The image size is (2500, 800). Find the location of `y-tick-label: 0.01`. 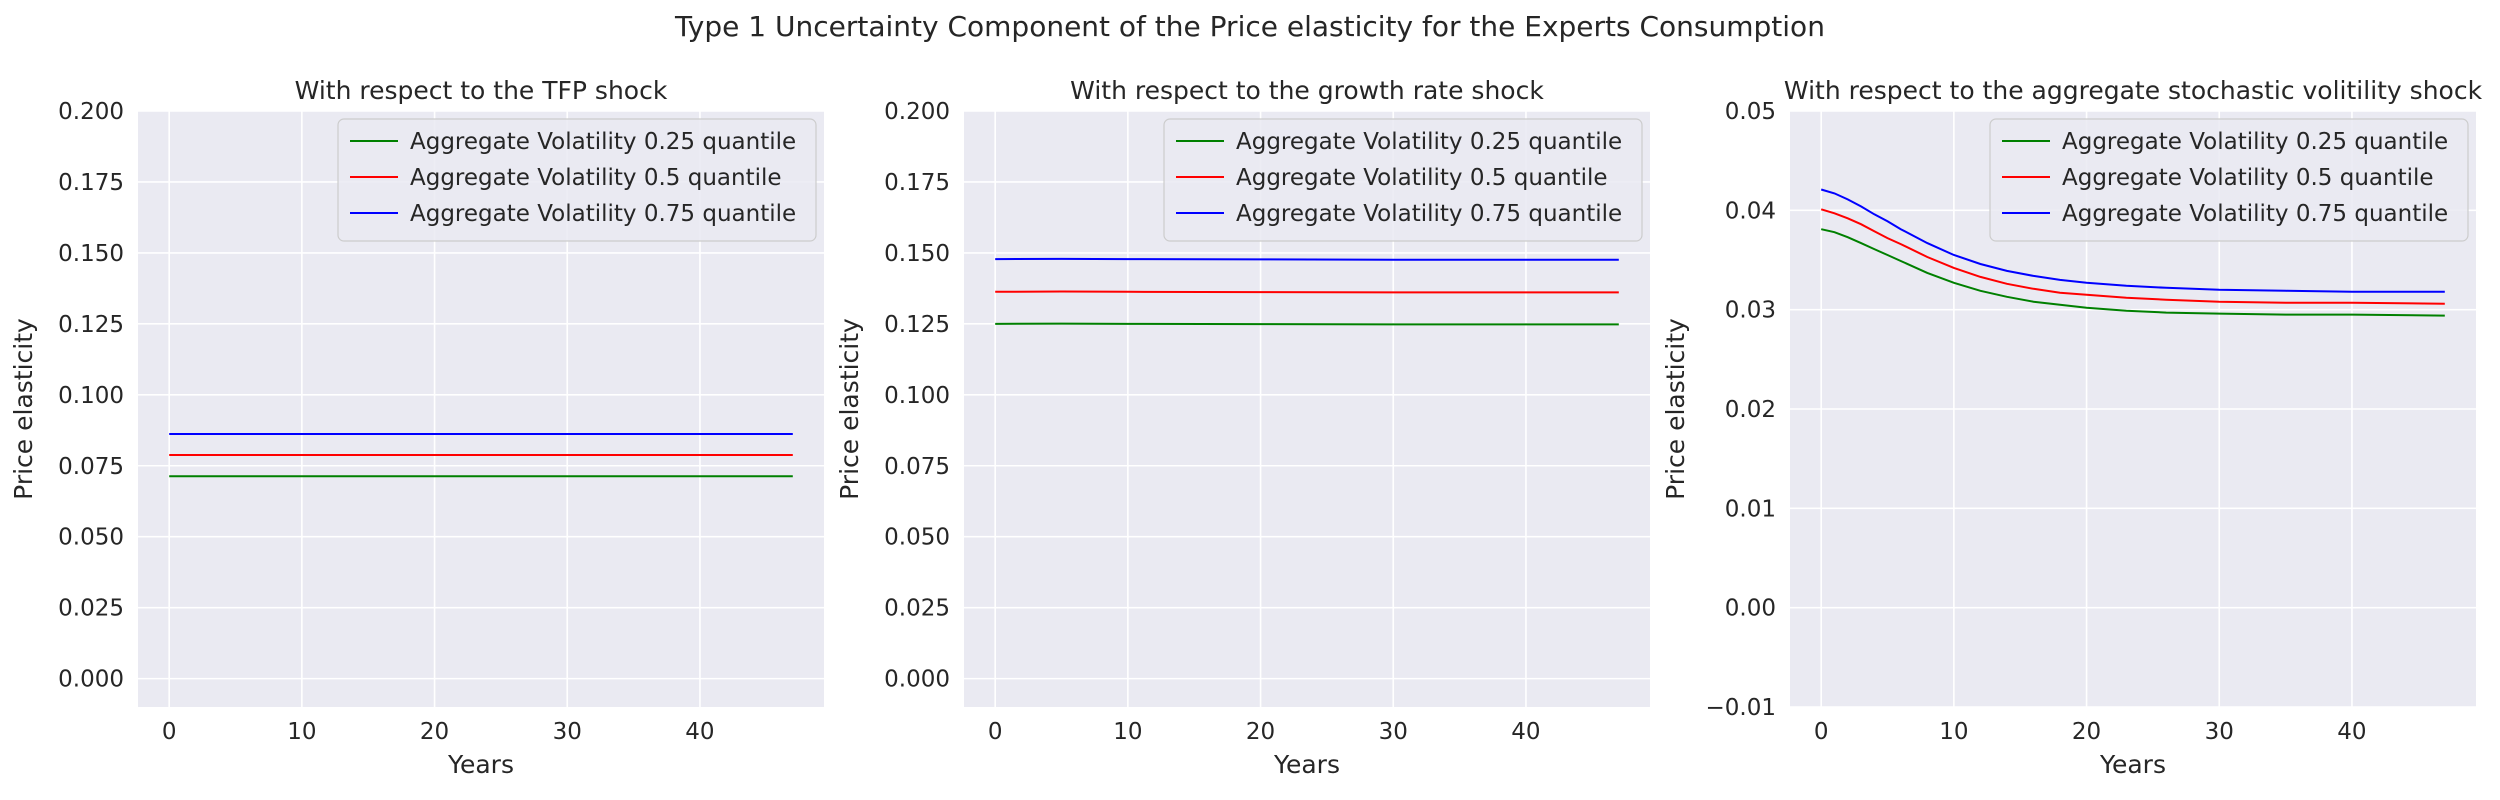

y-tick-label: 0.01 is located at coordinates (1750, 509).